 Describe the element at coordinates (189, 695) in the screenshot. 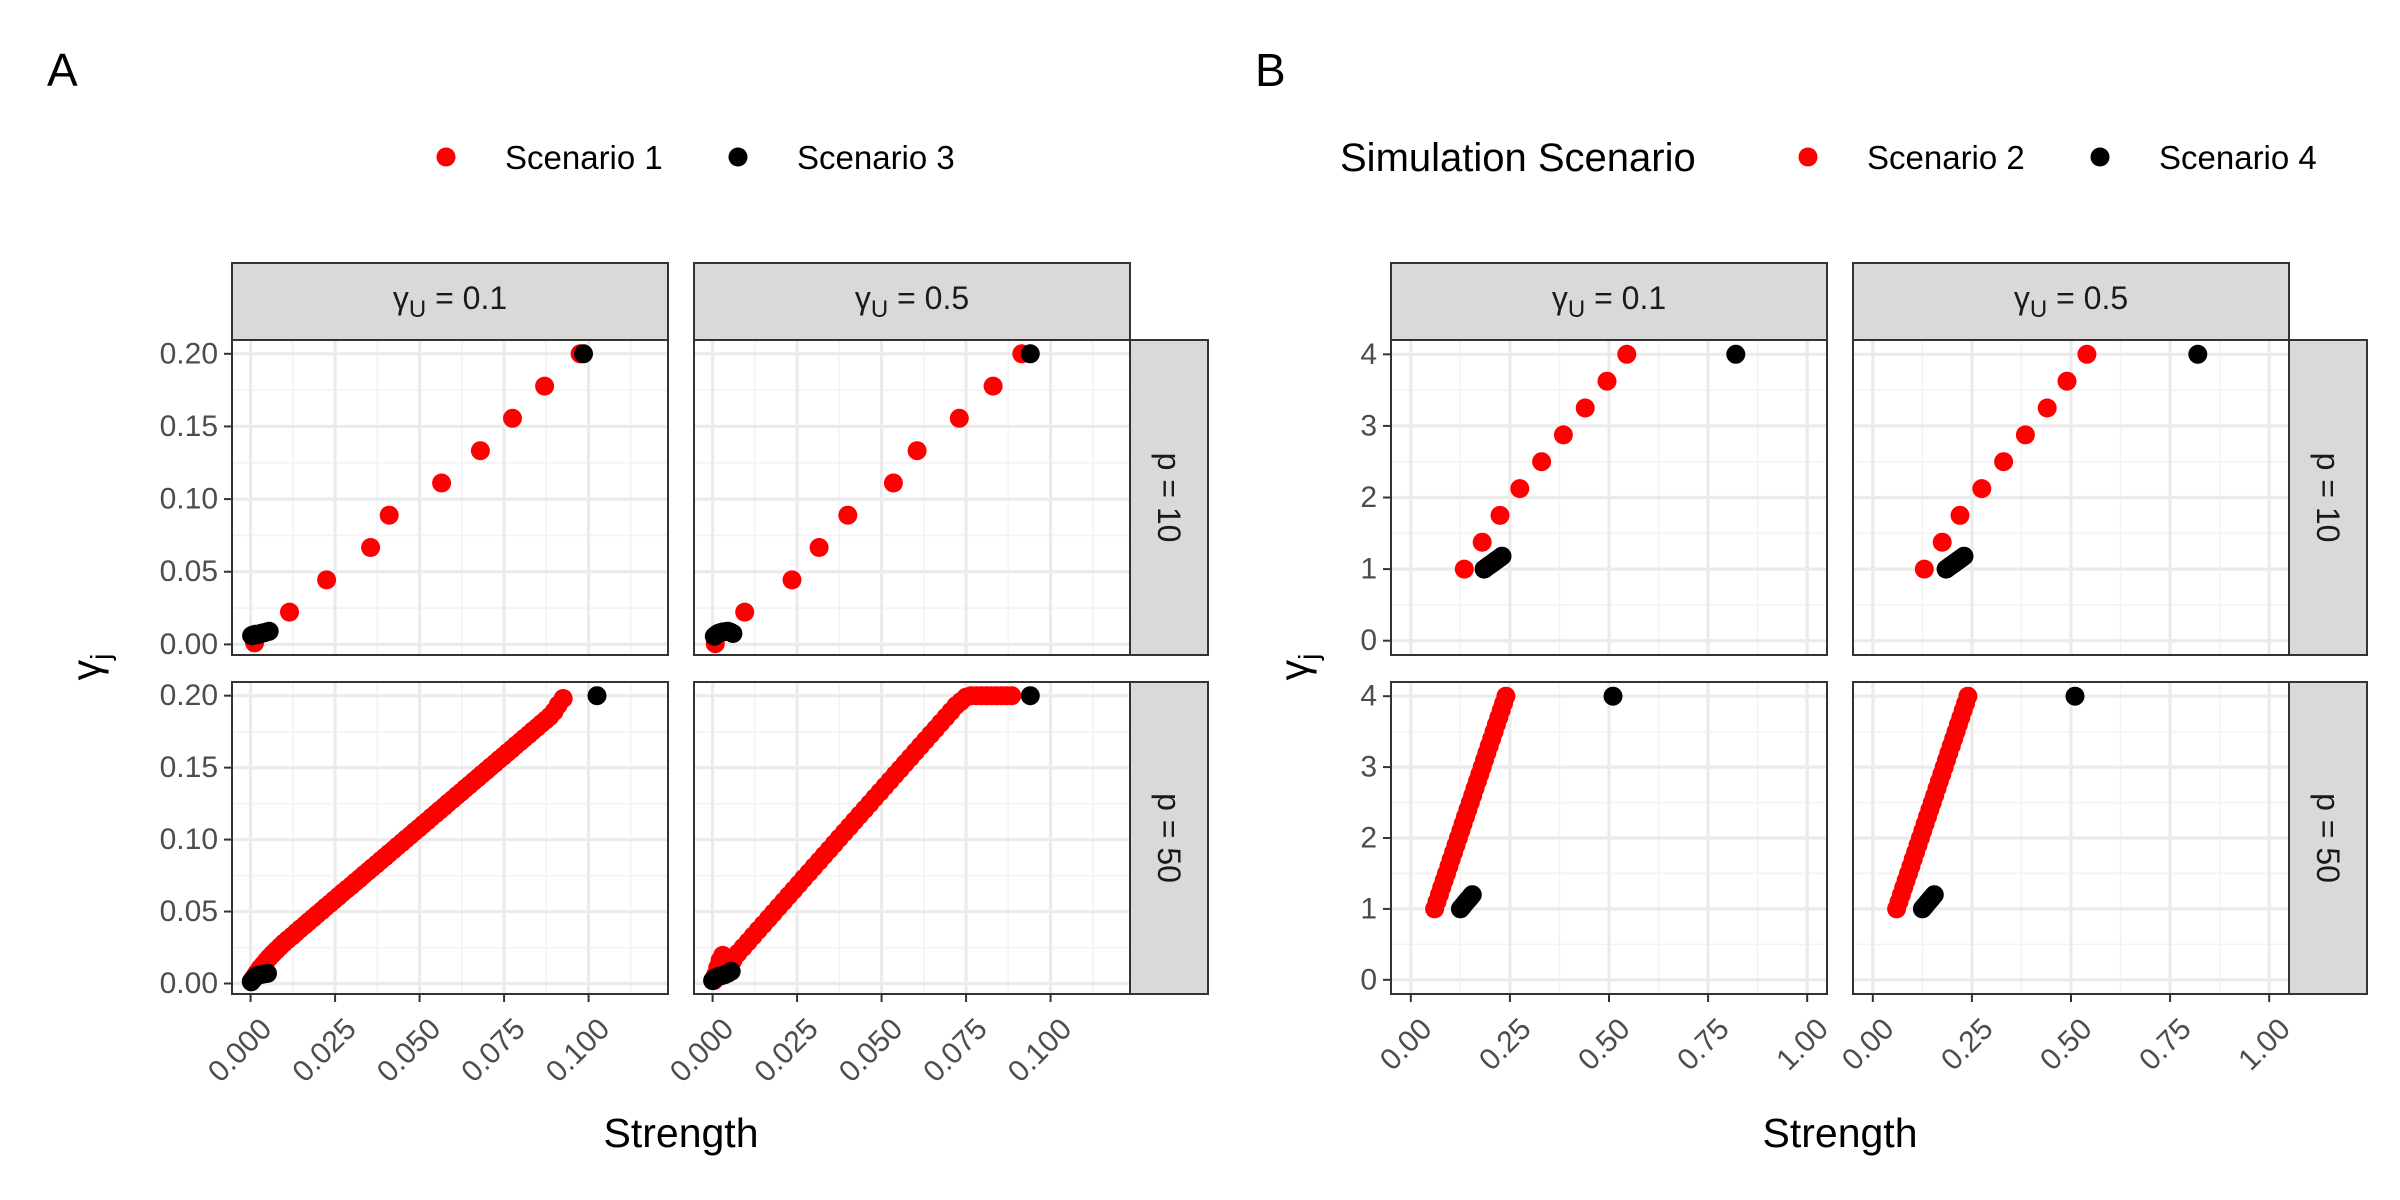

I see `y-tick-label: 0.20` at that location.